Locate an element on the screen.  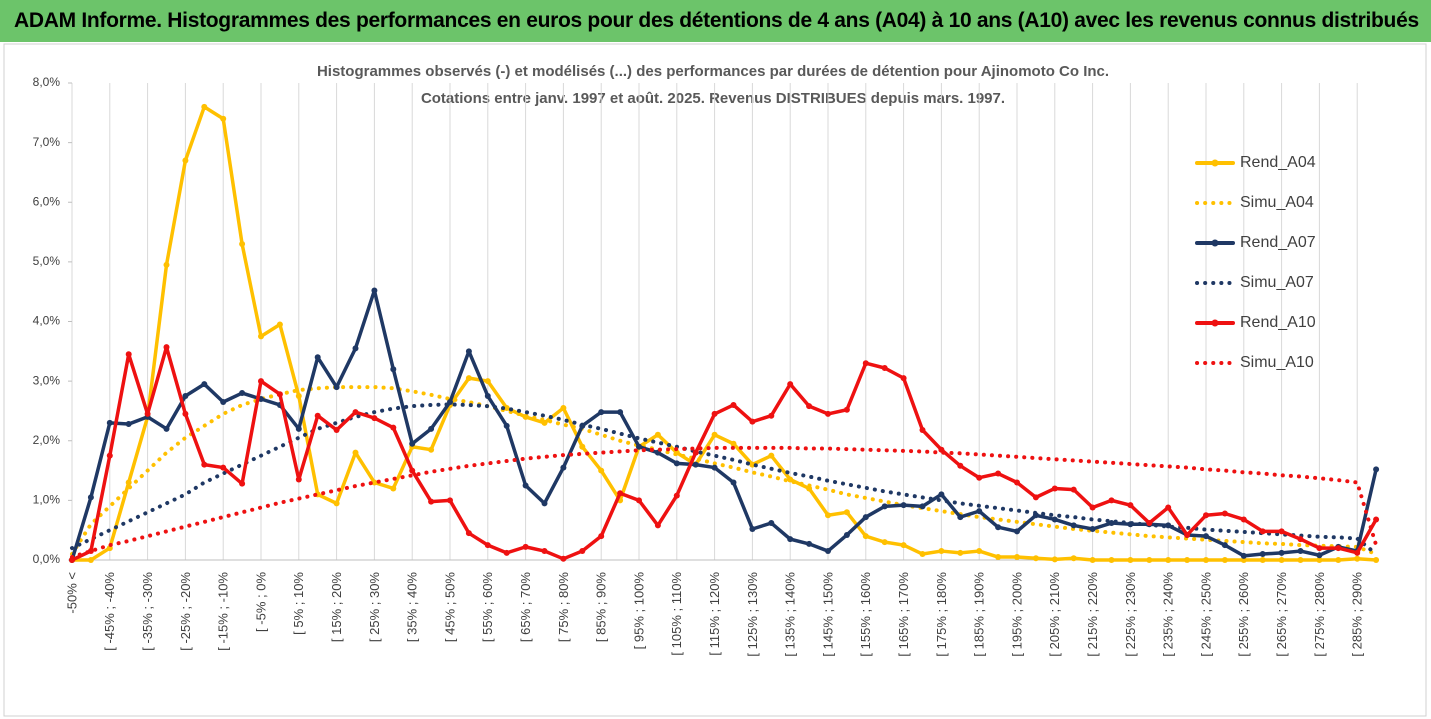
x-tick-label: [ 175% ; 180% is located at coordinates (941, 614).